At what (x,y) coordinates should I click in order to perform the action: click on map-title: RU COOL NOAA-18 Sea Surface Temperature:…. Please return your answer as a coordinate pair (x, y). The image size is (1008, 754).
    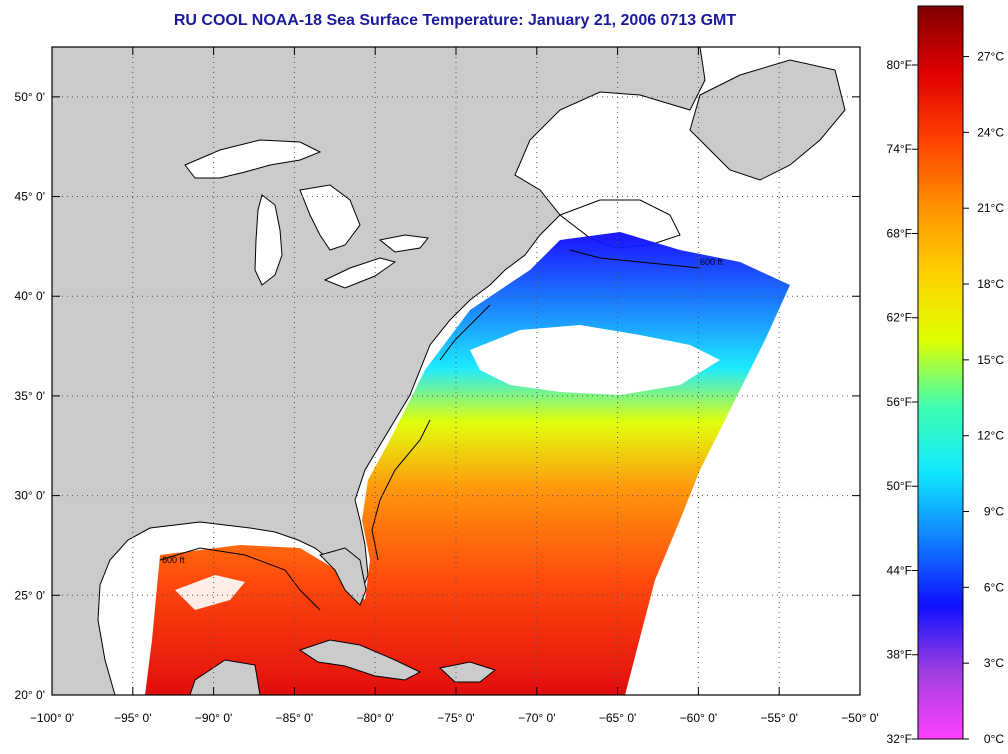
    Looking at the image, I should click on (455, 20).